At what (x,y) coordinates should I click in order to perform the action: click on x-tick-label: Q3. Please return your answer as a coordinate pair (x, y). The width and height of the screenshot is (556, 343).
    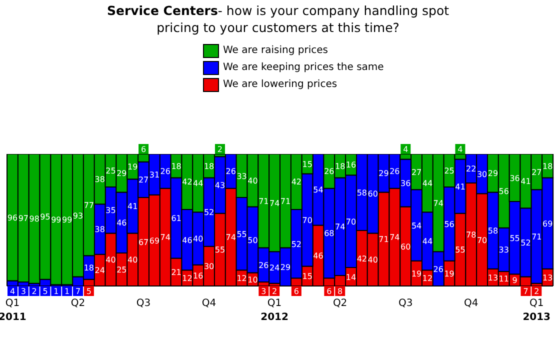
    Looking at the image, I should click on (405, 303).